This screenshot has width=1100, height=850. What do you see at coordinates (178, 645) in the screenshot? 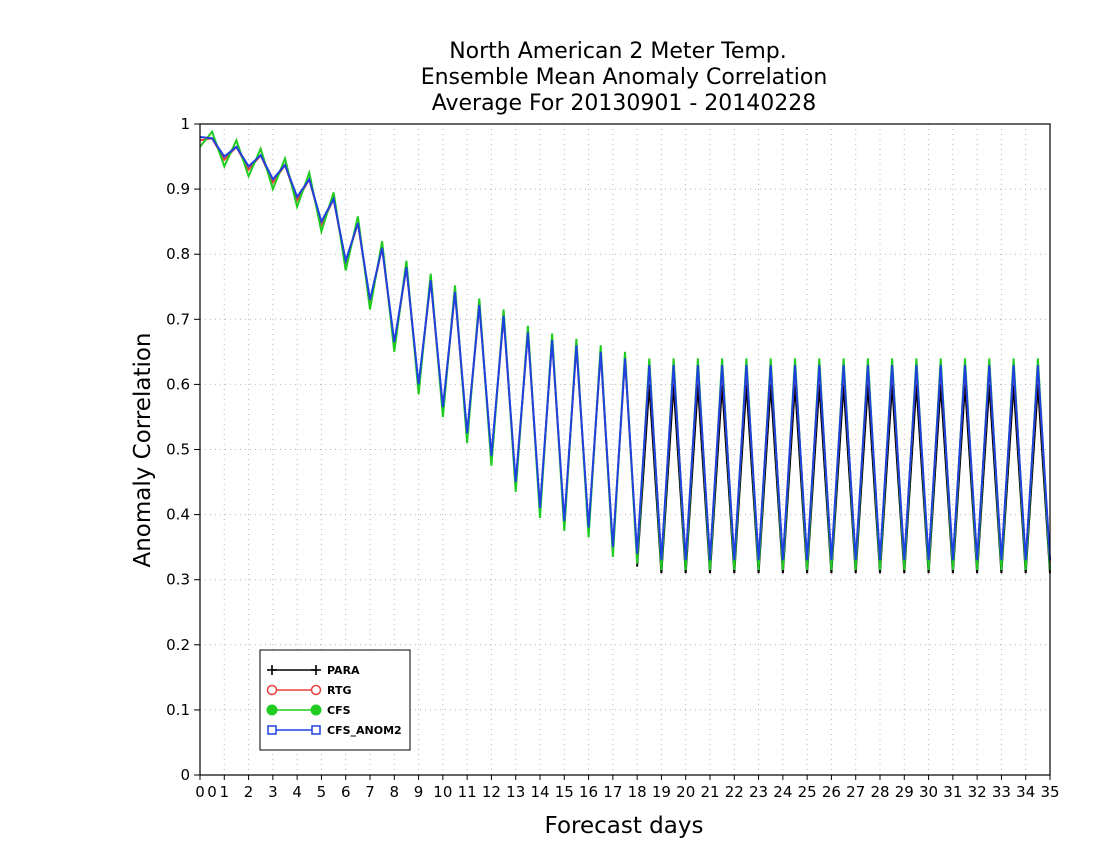
I see `y-tick-label: 0.2` at bounding box center [178, 645].